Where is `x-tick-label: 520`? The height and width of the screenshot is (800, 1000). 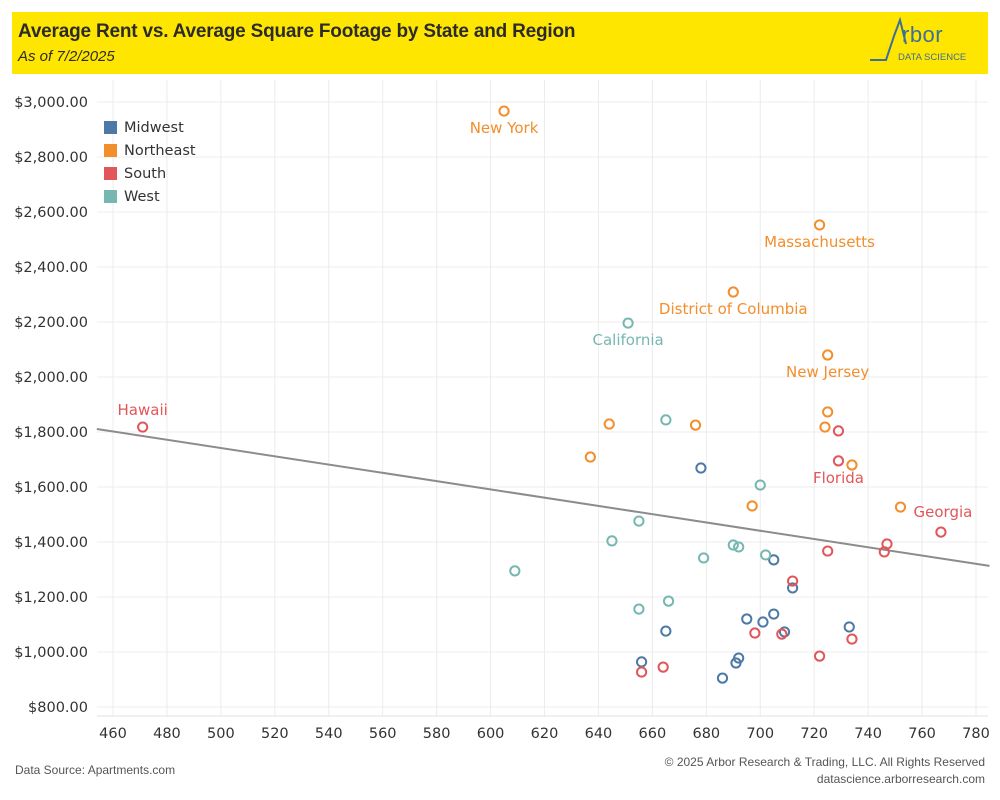 x-tick-label: 520 is located at coordinates (275, 734).